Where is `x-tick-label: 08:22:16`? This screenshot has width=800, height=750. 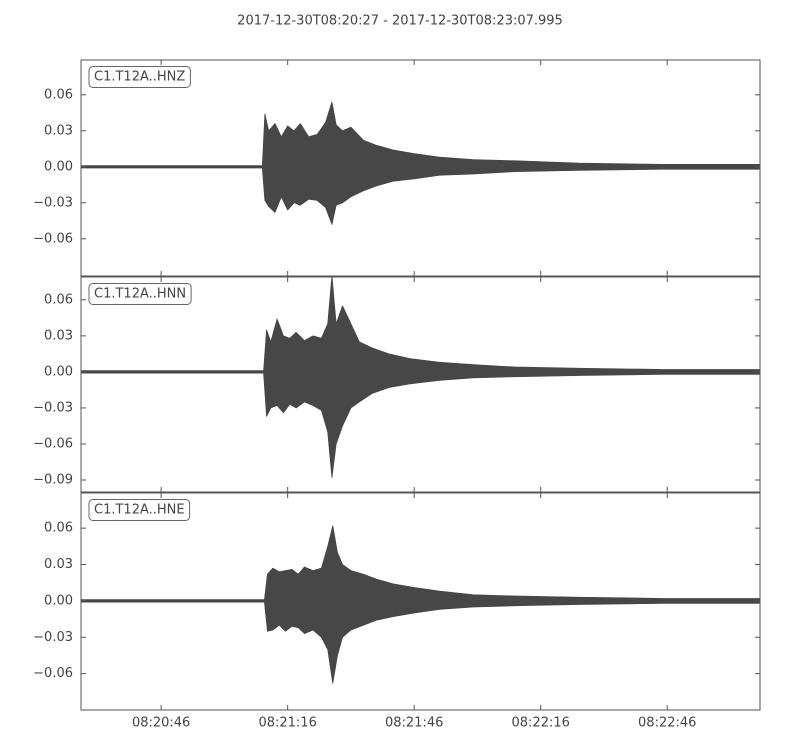 x-tick-label: 08:22:16 is located at coordinates (541, 723).